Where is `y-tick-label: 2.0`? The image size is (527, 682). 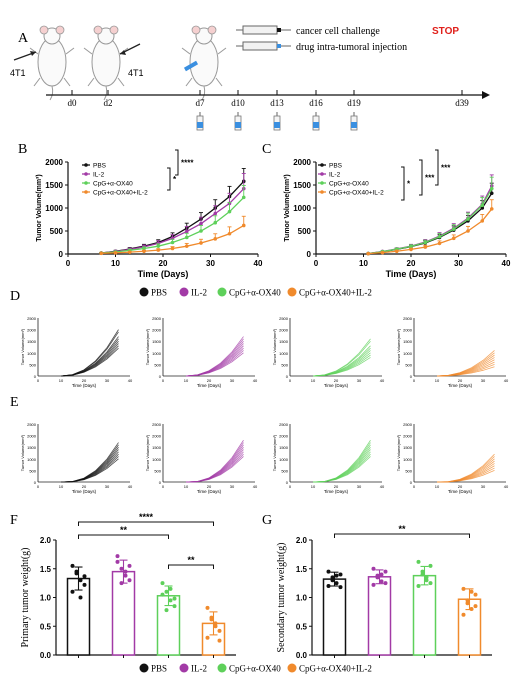 y-tick-label: 2.0 is located at coordinates (46, 540).